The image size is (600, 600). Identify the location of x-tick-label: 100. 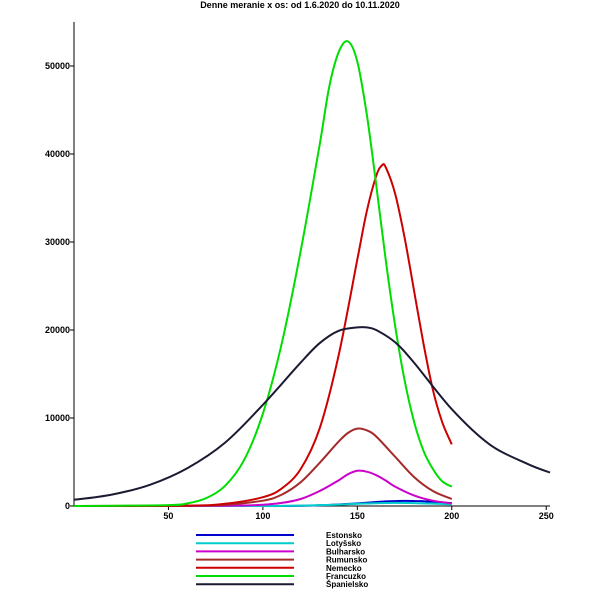
(262, 516).